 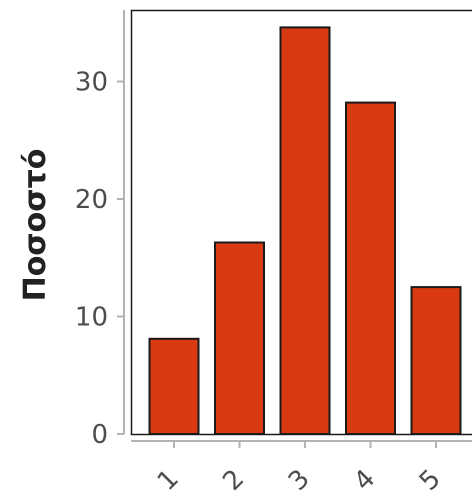 What do you see at coordinates (99, 259) in the screenshot?
I see `y-ticks-layer: 0 10 20 30` at bounding box center [99, 259].